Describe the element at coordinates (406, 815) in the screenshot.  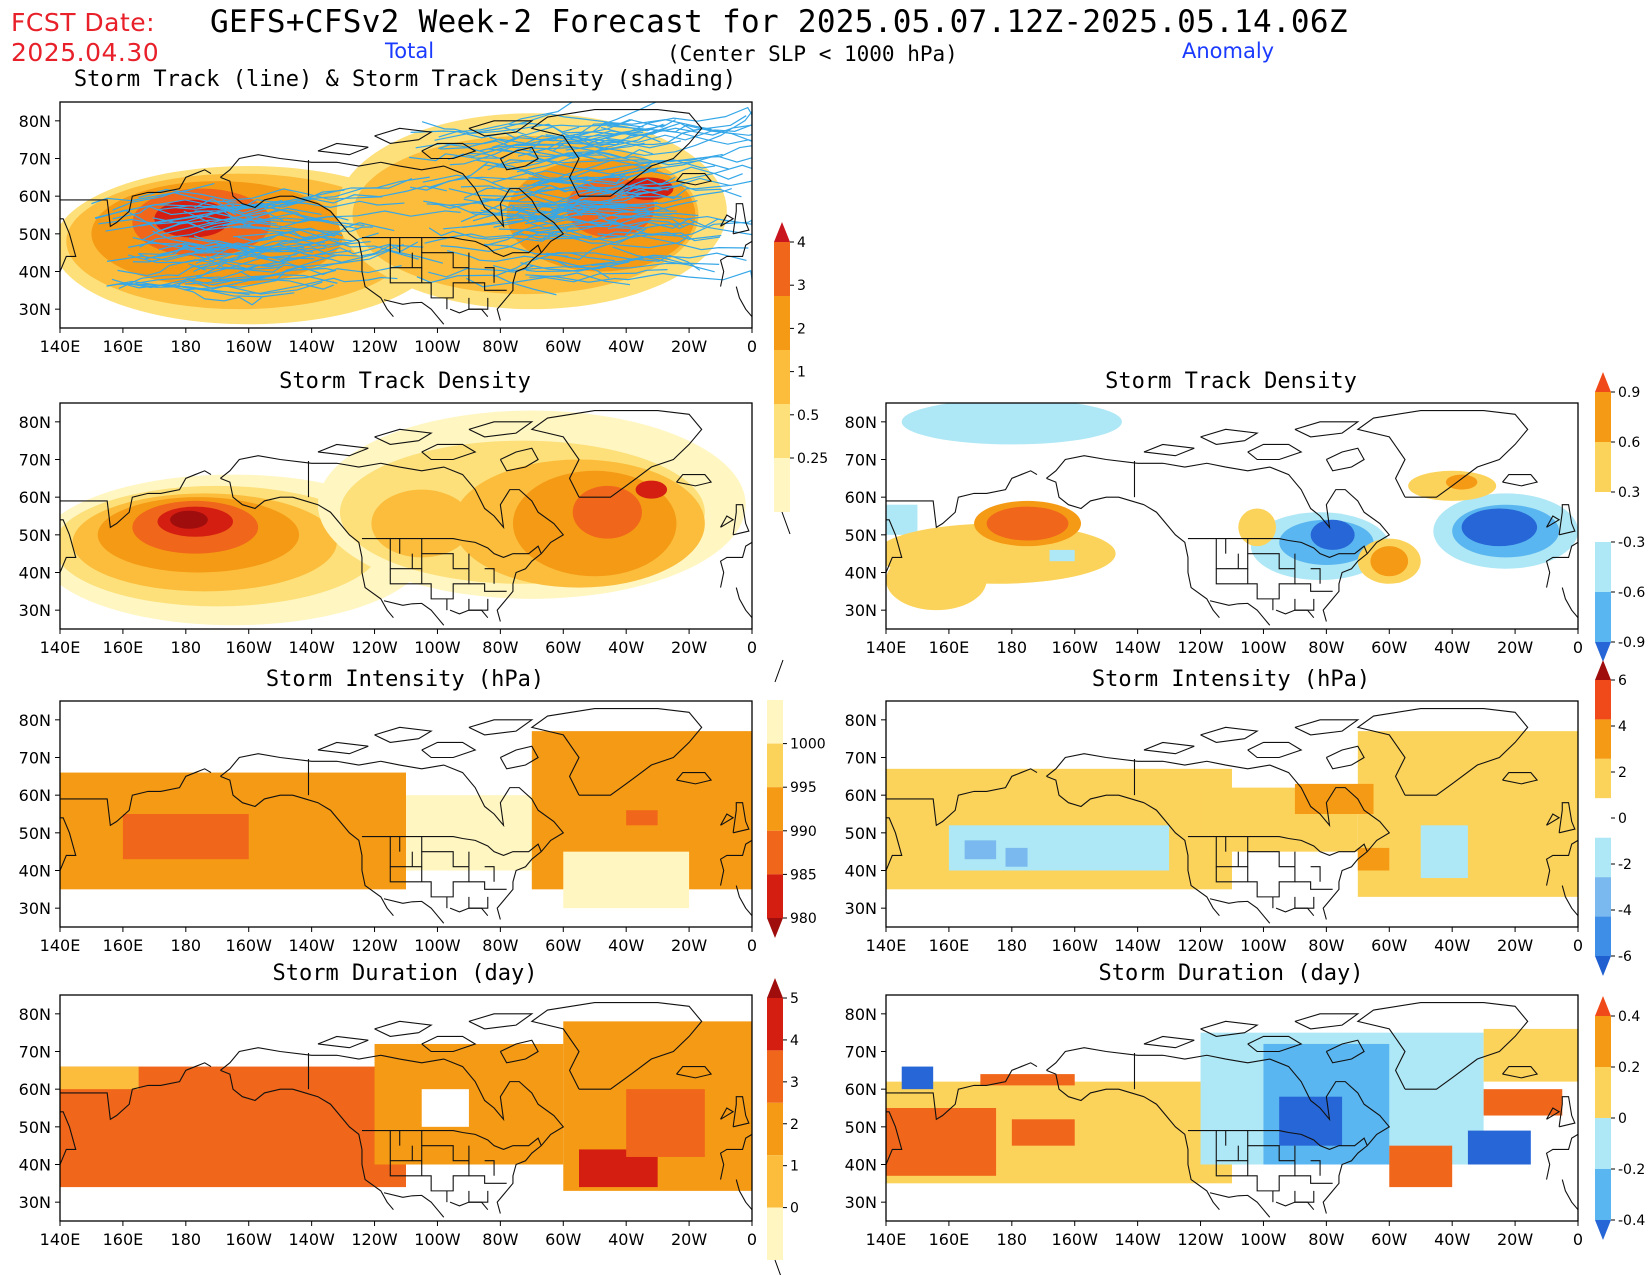
I see `coastlines` at that location.